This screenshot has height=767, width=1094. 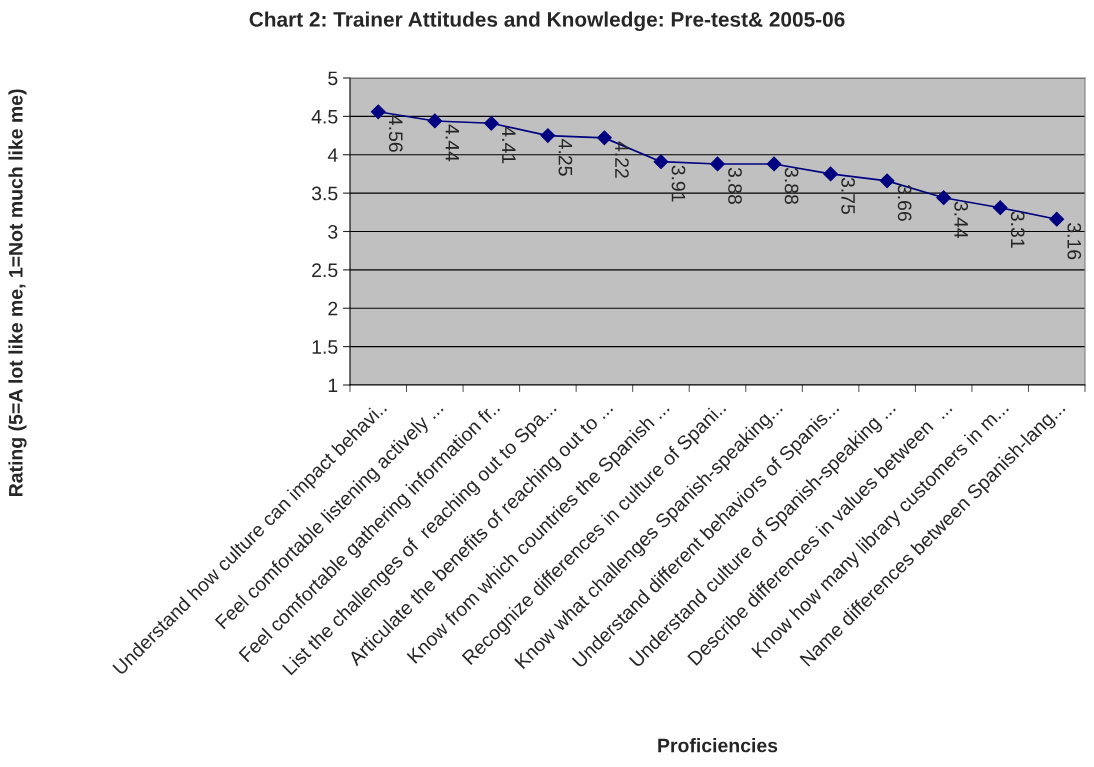 I want to click on y-tick-label: 2, so click(x=333, y=308).